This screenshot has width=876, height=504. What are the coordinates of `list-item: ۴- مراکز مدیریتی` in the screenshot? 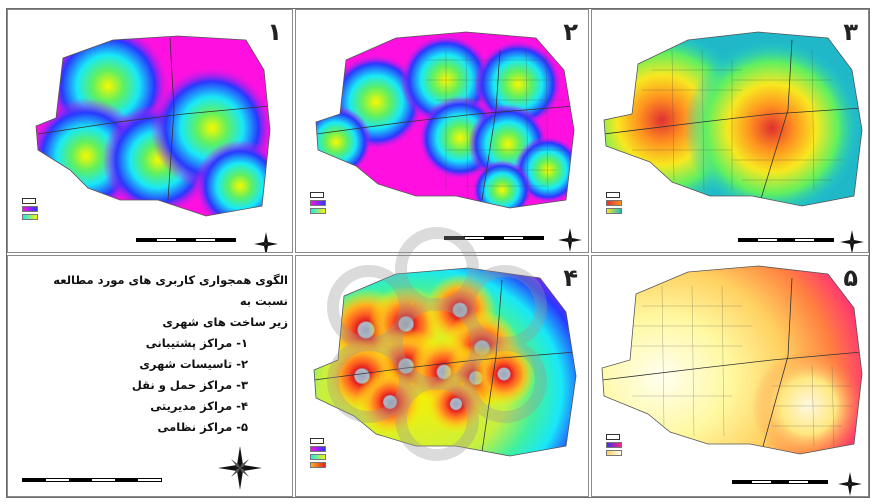 It's located at (199, 406).